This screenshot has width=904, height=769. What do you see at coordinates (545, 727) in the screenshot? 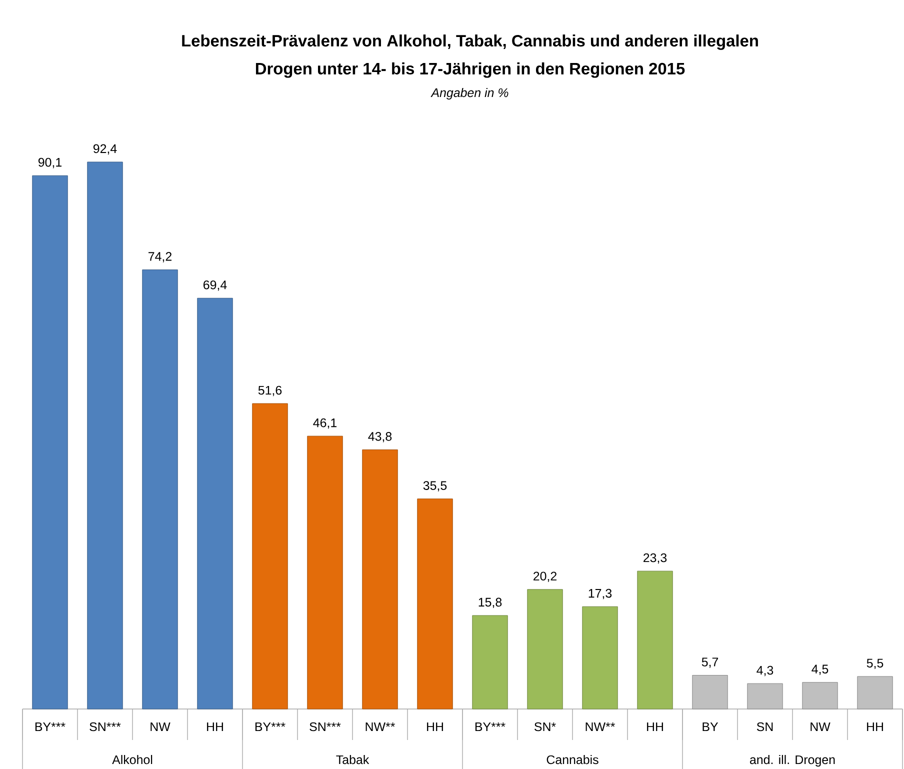
I see `x-tick-label: SN*` at bounding box center [545, 727].